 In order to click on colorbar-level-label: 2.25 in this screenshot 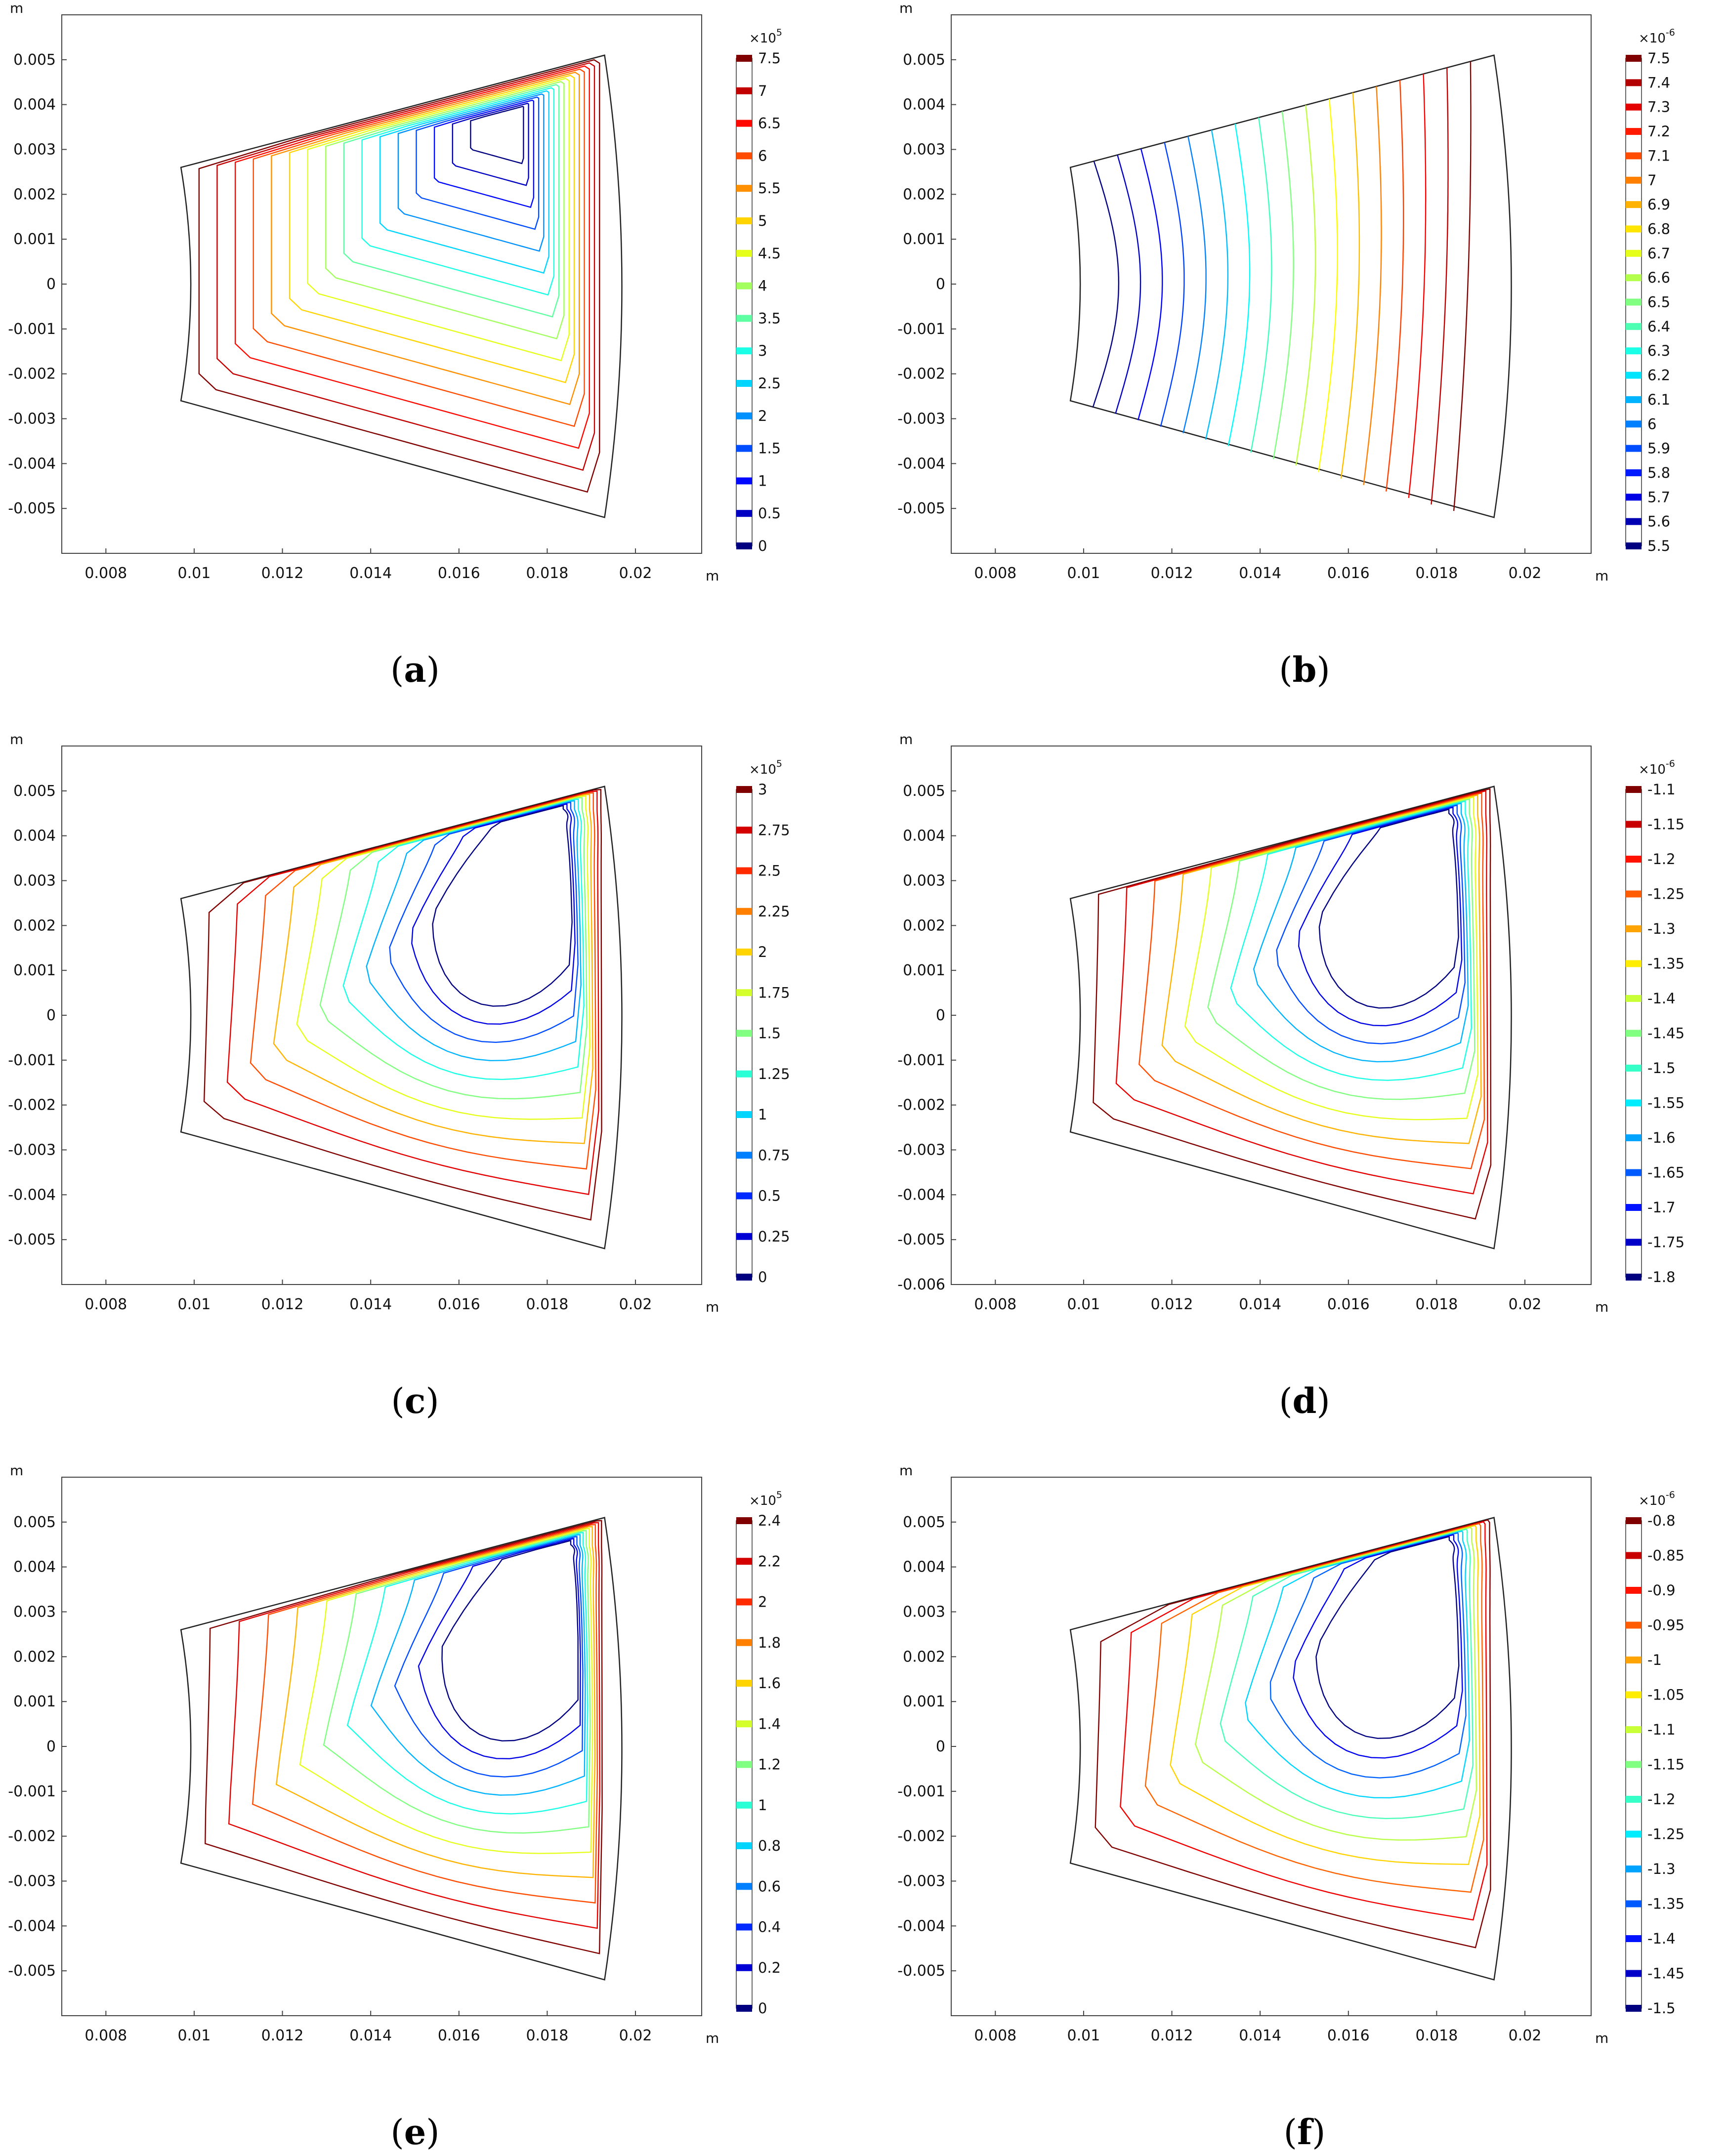, I will do `click(774, 911)`.